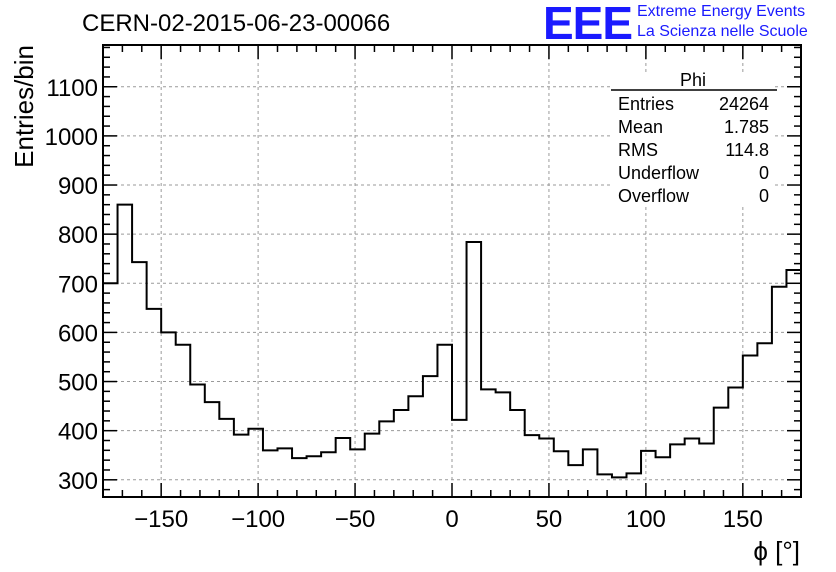 The image size is (836, 572). What do you see at coordinates (72, 88) in the screenshot?
I see `y-tick-label: 1100` at bounding box center [72, 88].